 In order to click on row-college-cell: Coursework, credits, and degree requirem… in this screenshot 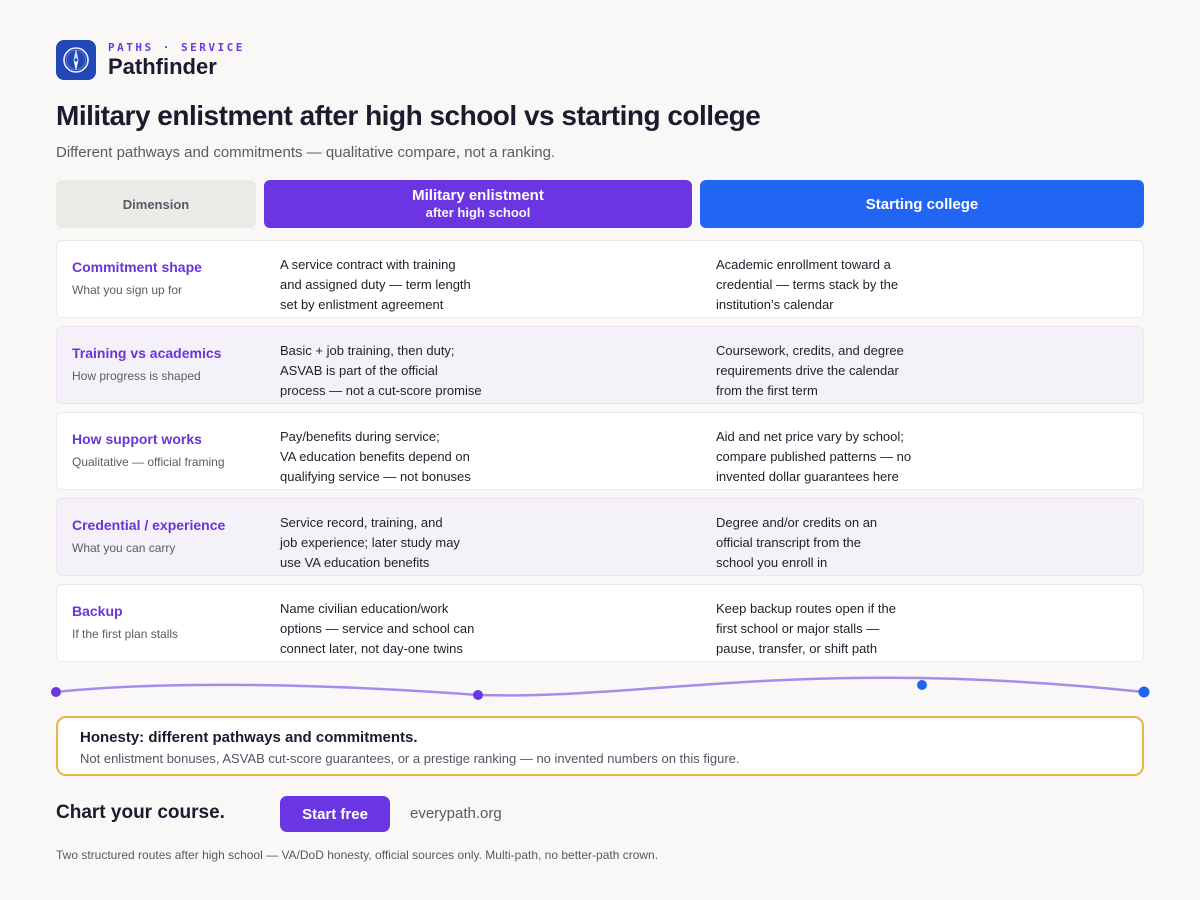, I will do `click(810, 370)`.